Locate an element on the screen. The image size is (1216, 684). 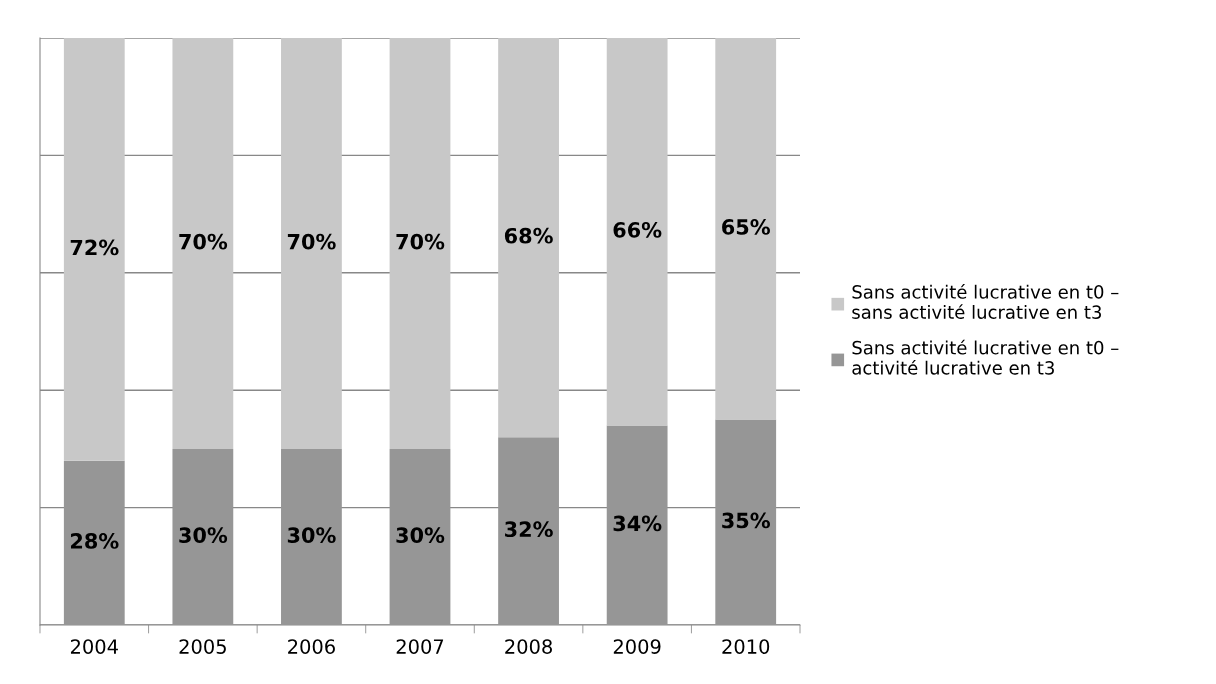
data-label: 66% is located at coordinates (637, 230).